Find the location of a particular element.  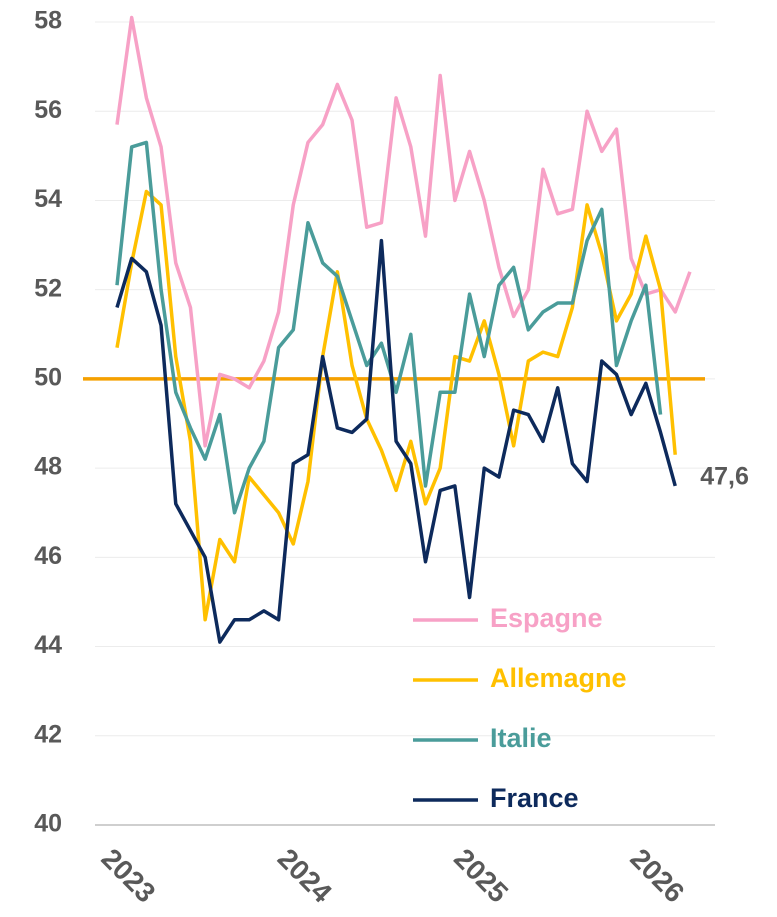

legend-label: Espagne is located at coordinates (546, 618).